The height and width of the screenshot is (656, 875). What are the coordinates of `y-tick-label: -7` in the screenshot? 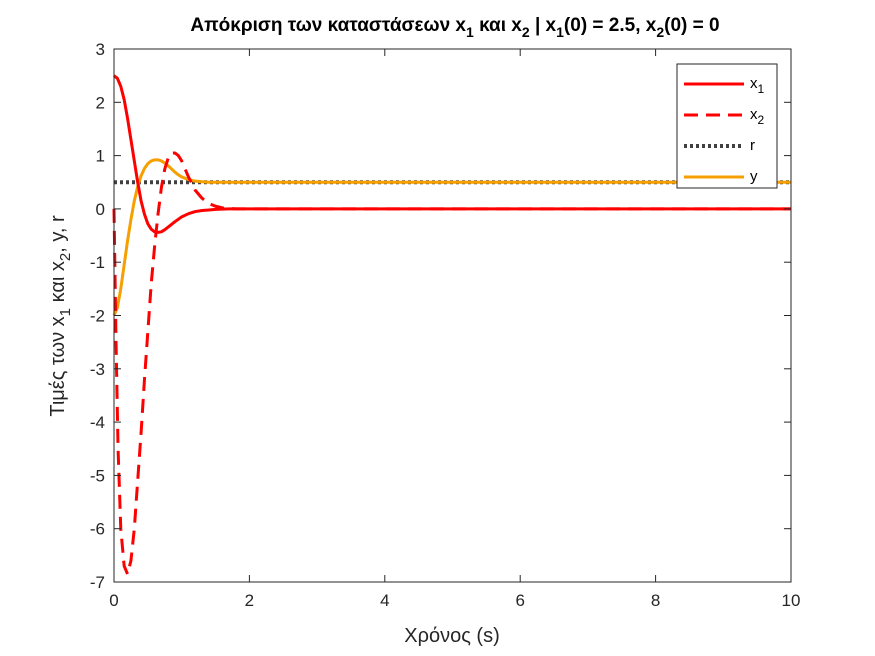 It's located at (97, 582).